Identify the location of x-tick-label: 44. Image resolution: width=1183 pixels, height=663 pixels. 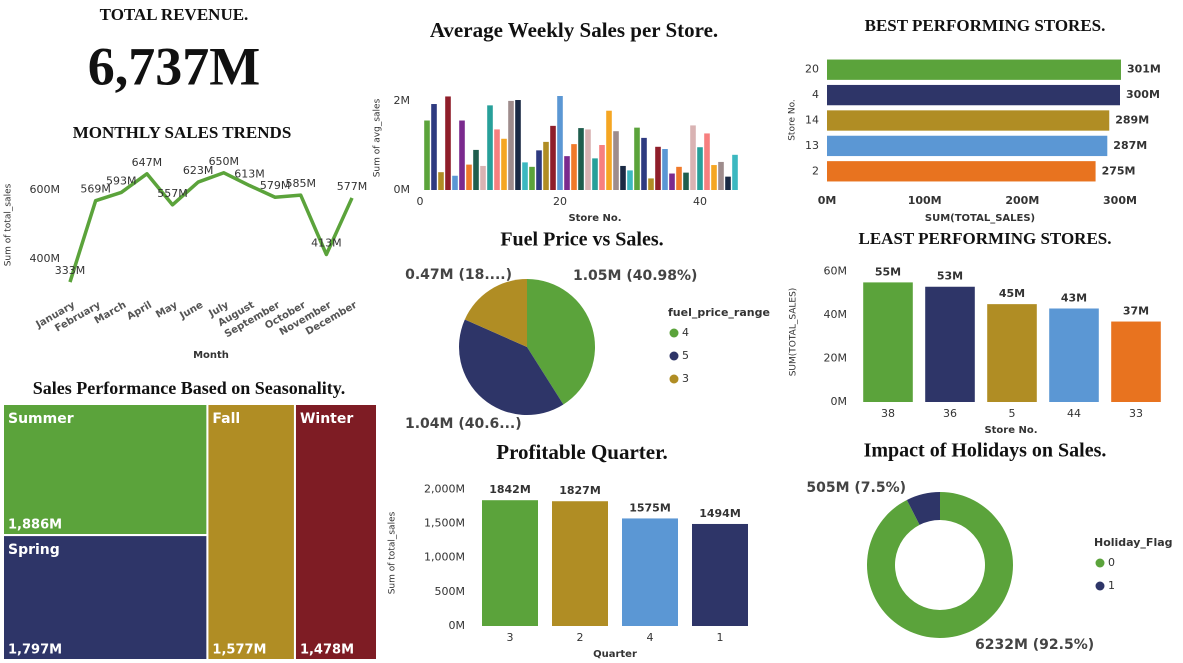
(1074, 413).